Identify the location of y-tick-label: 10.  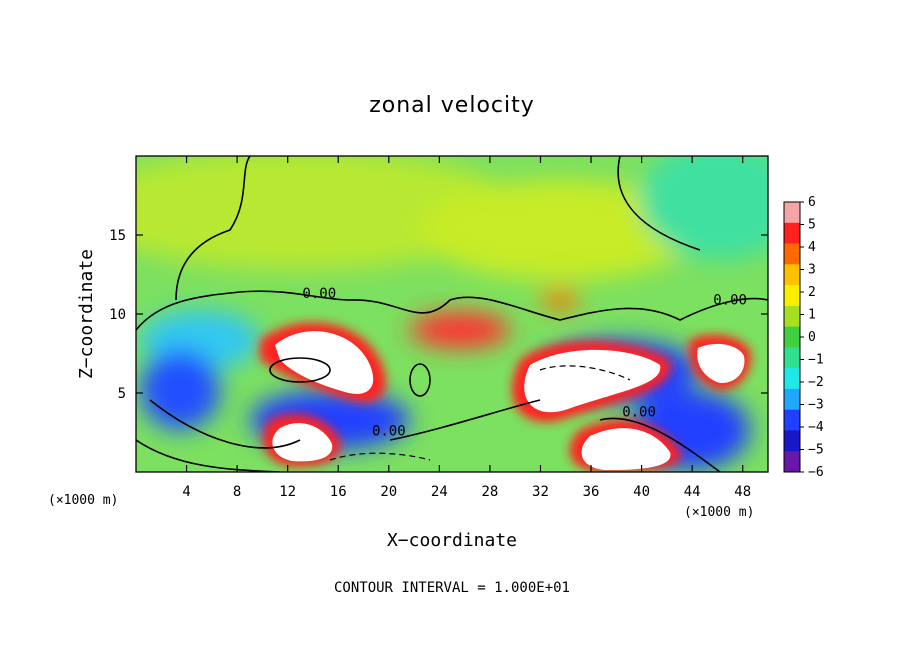
(117, 315).